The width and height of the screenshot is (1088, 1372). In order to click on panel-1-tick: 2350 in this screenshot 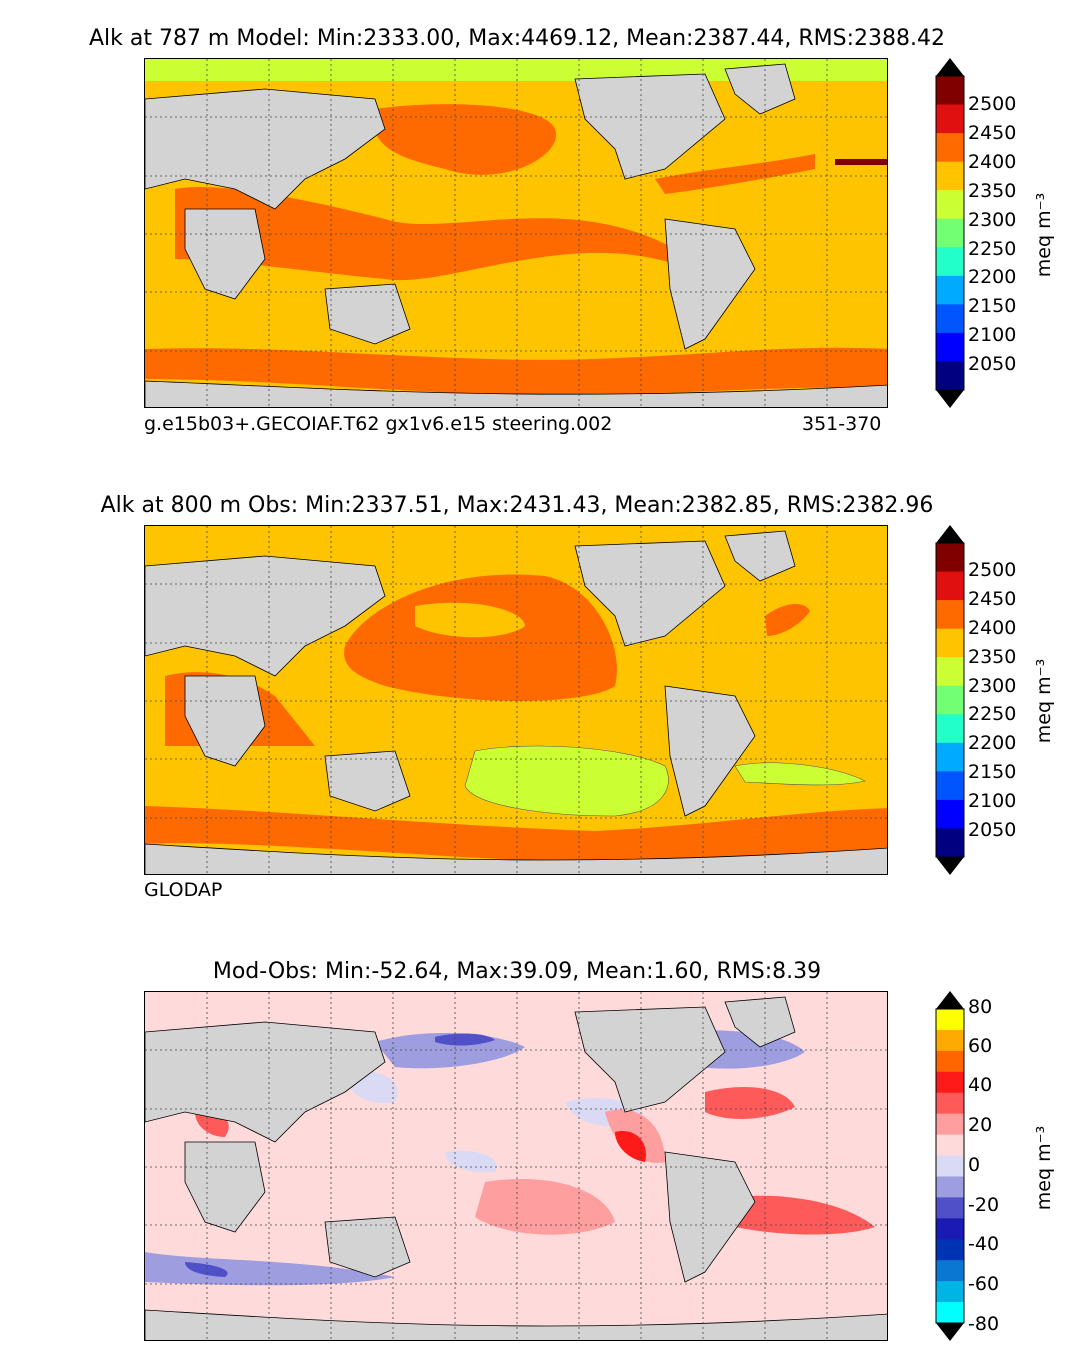, I will do `click(992, 191)`.